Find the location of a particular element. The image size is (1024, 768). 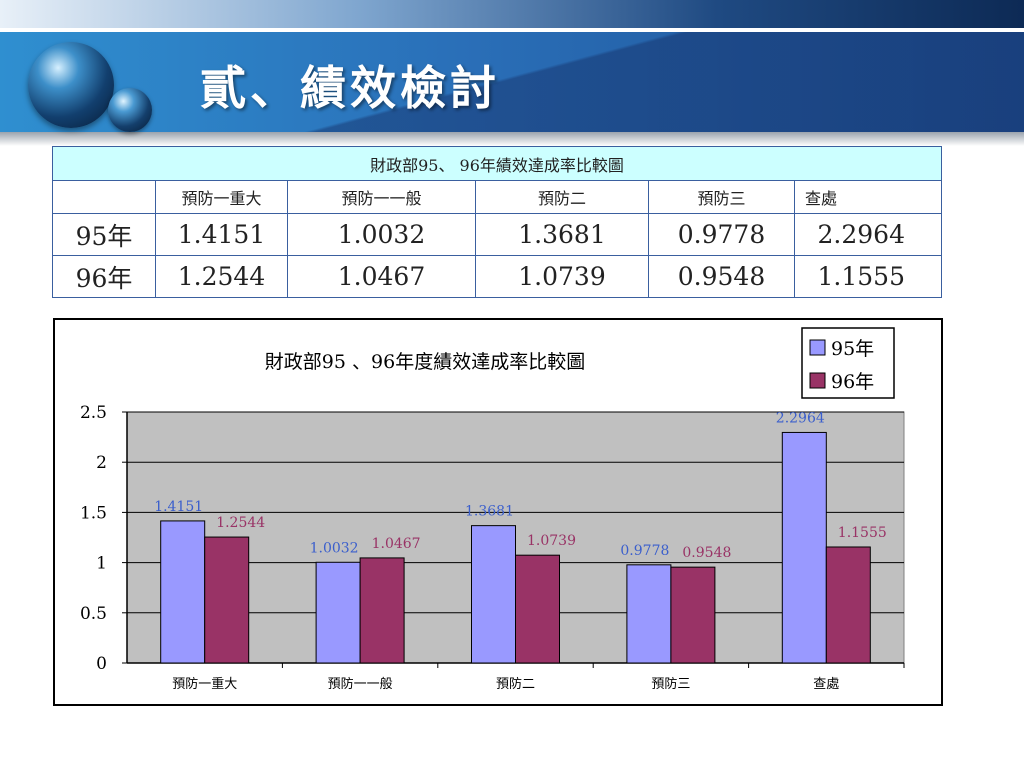

x-tick-label: 預防一一般 is located at coordinates (360, 684).